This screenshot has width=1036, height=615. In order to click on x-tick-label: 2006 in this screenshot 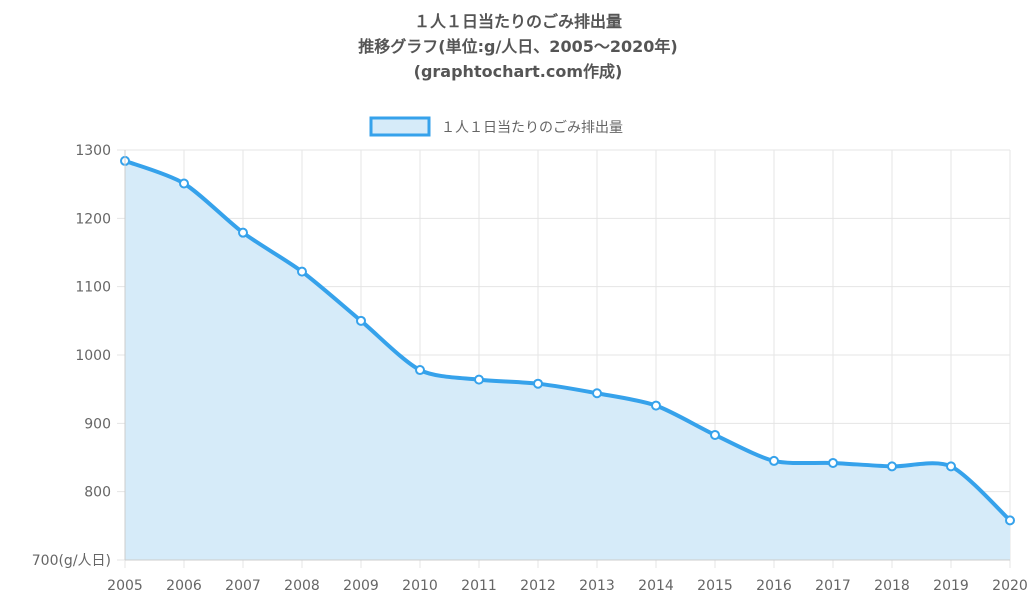, I will do `click(184, 586)`.